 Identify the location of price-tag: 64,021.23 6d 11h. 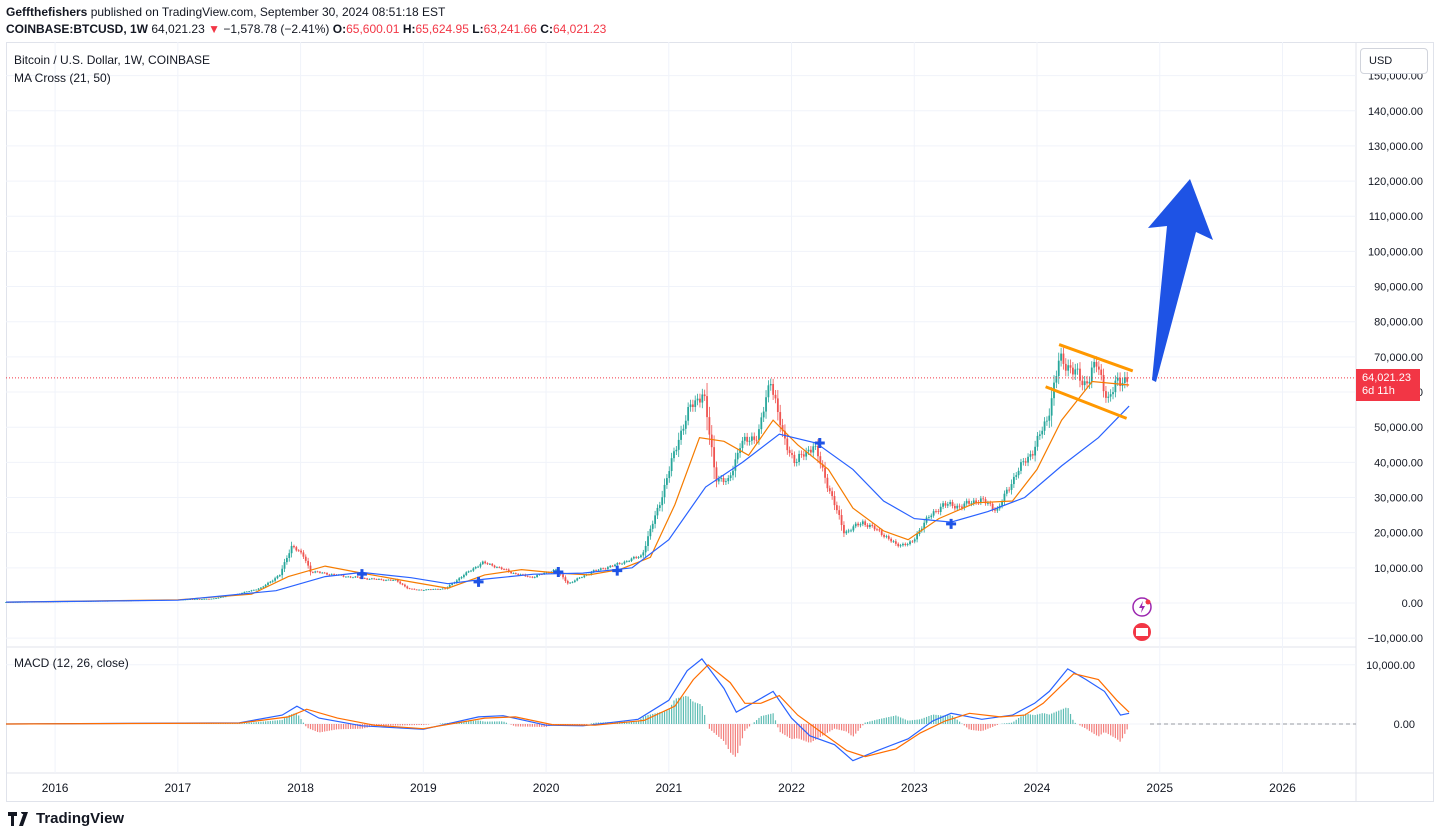
(1388, 385).